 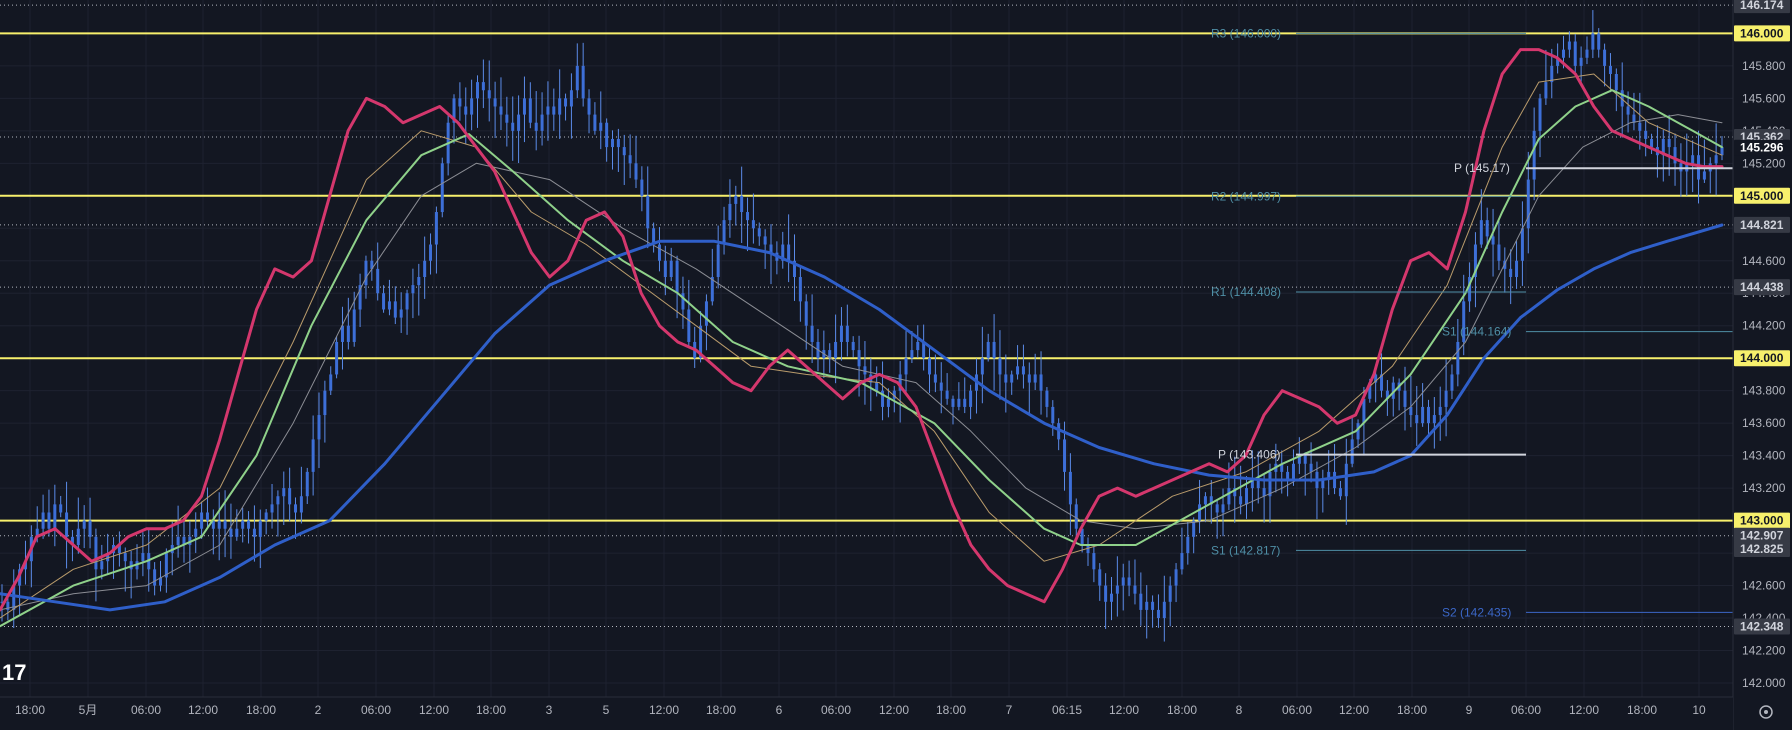 What do you see at coordinates (1764, 261) in the screenshot?
I see `y-tick-label-13: 144.600` at bounding box center [1764, 261].